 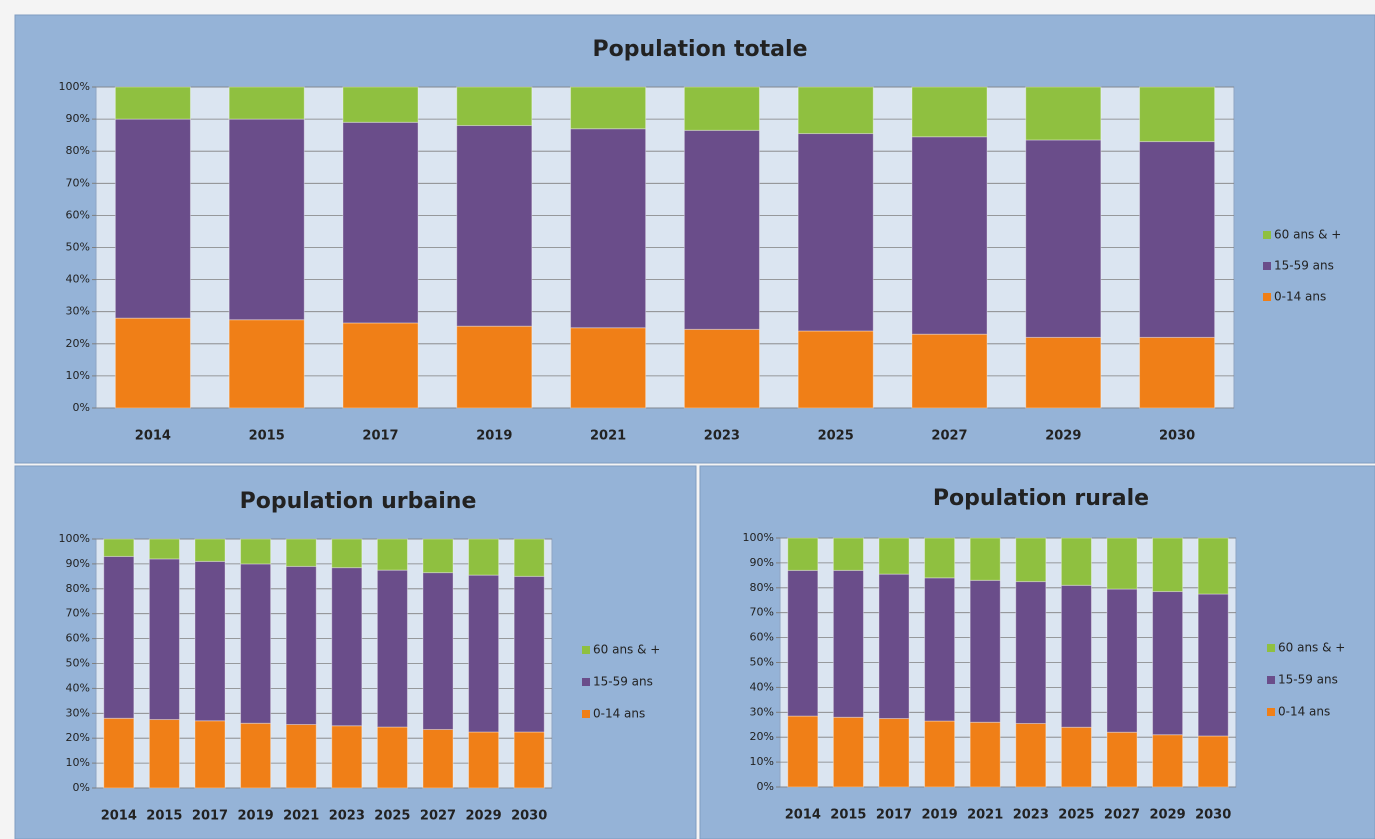 I want to click on chart-title: Population urbaine, so click(x=358, y=501).